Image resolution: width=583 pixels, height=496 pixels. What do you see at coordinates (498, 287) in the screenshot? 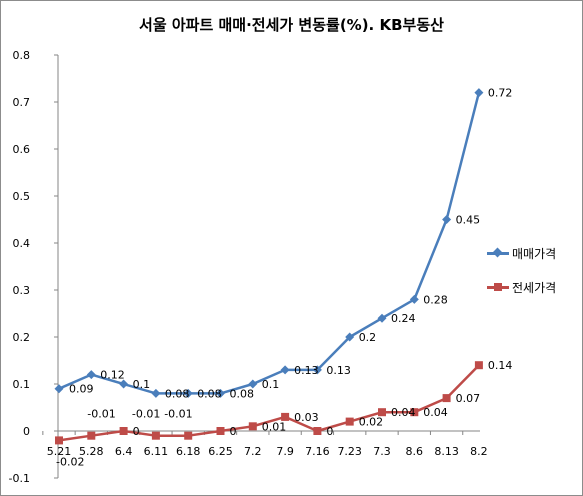
I see `legend-swatch-jeonse` at bounding box center [498, 287].